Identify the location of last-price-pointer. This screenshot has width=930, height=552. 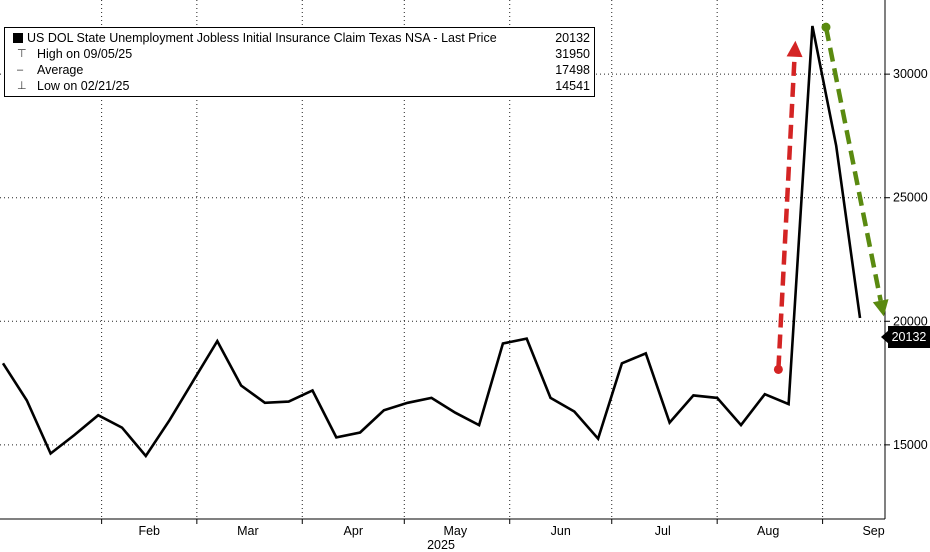
(885, 337).